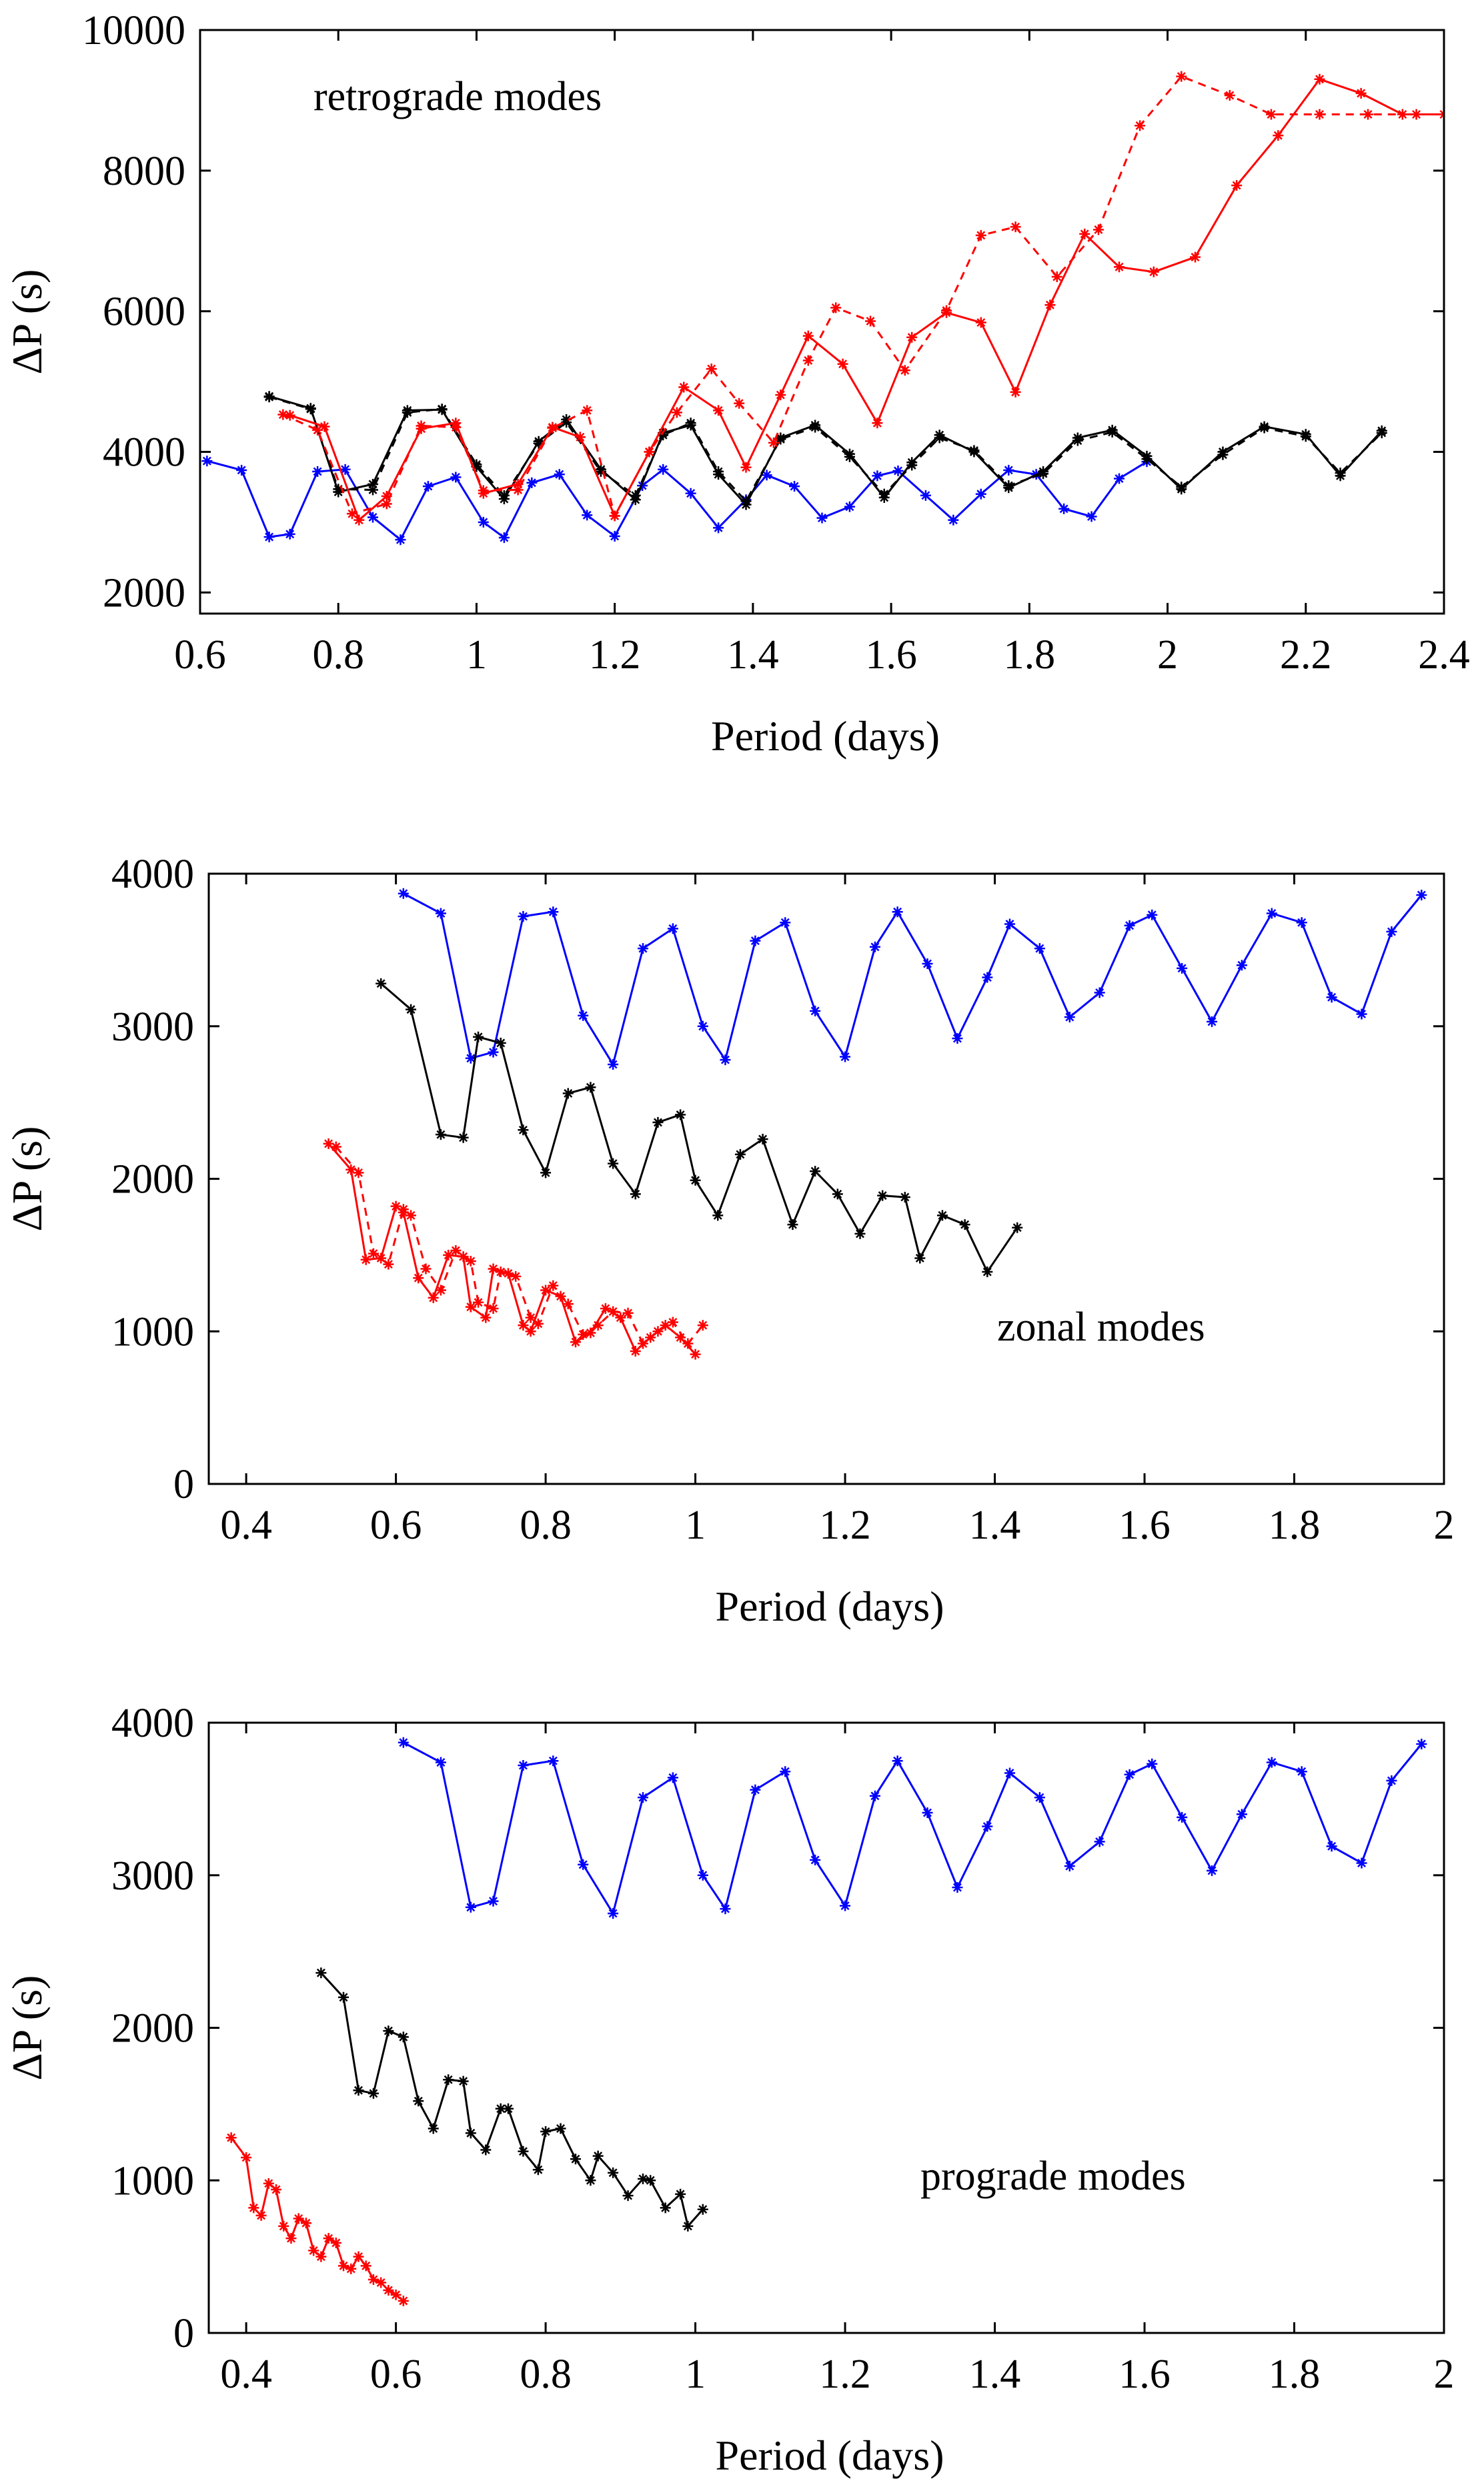 This screenshot has width=1484, height=2489. Describe the element at coordinates (152, 874) in the screenshot. I see `y-tick-label: 4000` at that location.